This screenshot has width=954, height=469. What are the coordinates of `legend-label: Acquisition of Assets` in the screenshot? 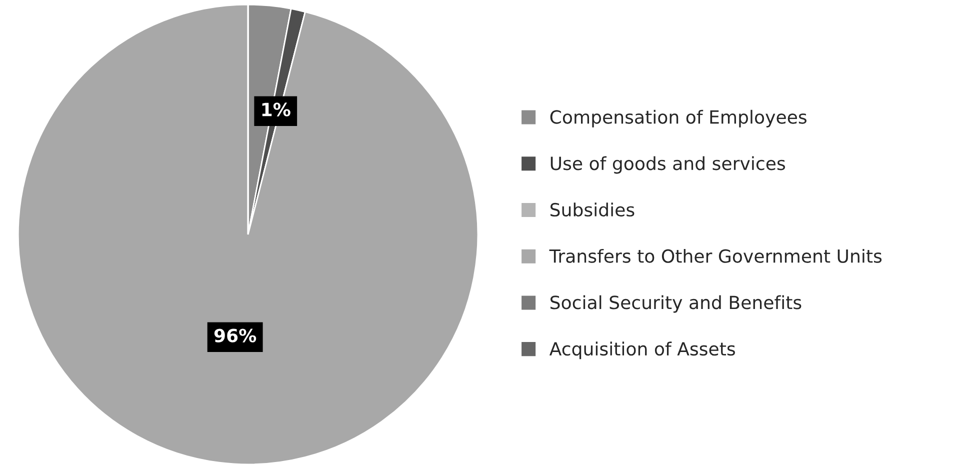 It's located at (642, 351).